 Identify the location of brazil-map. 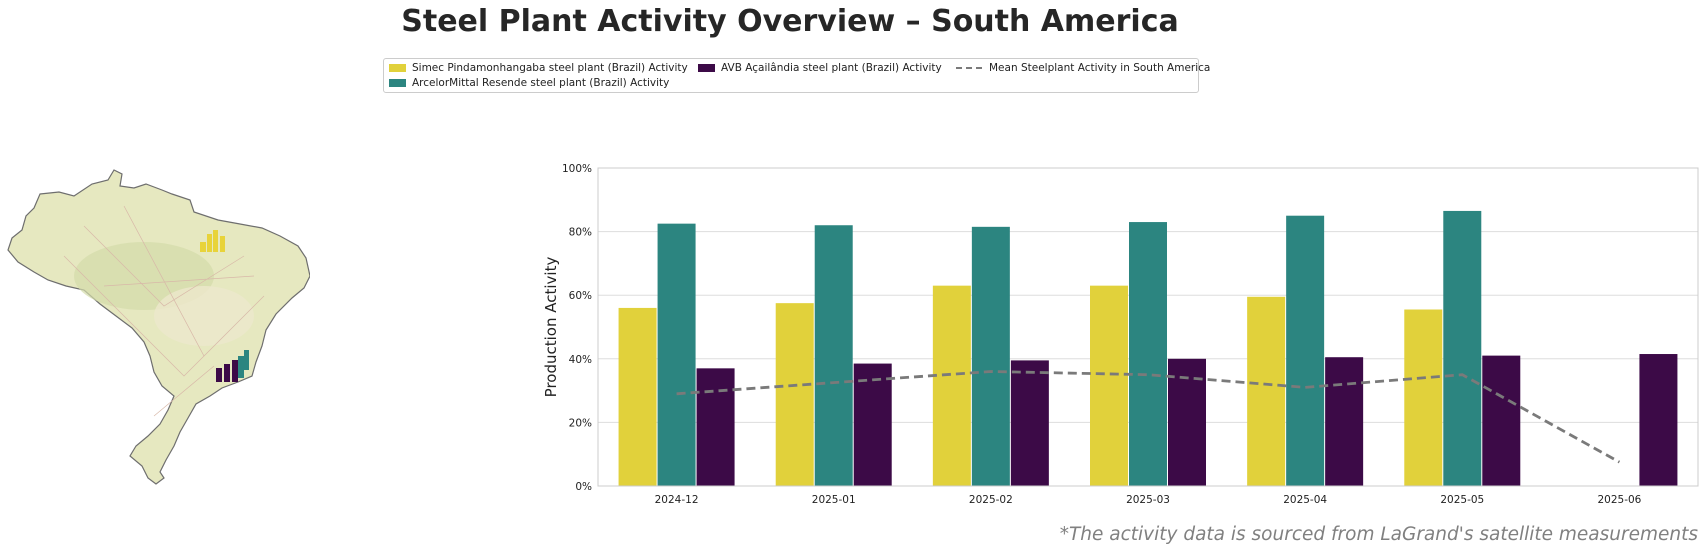
(157, 326).